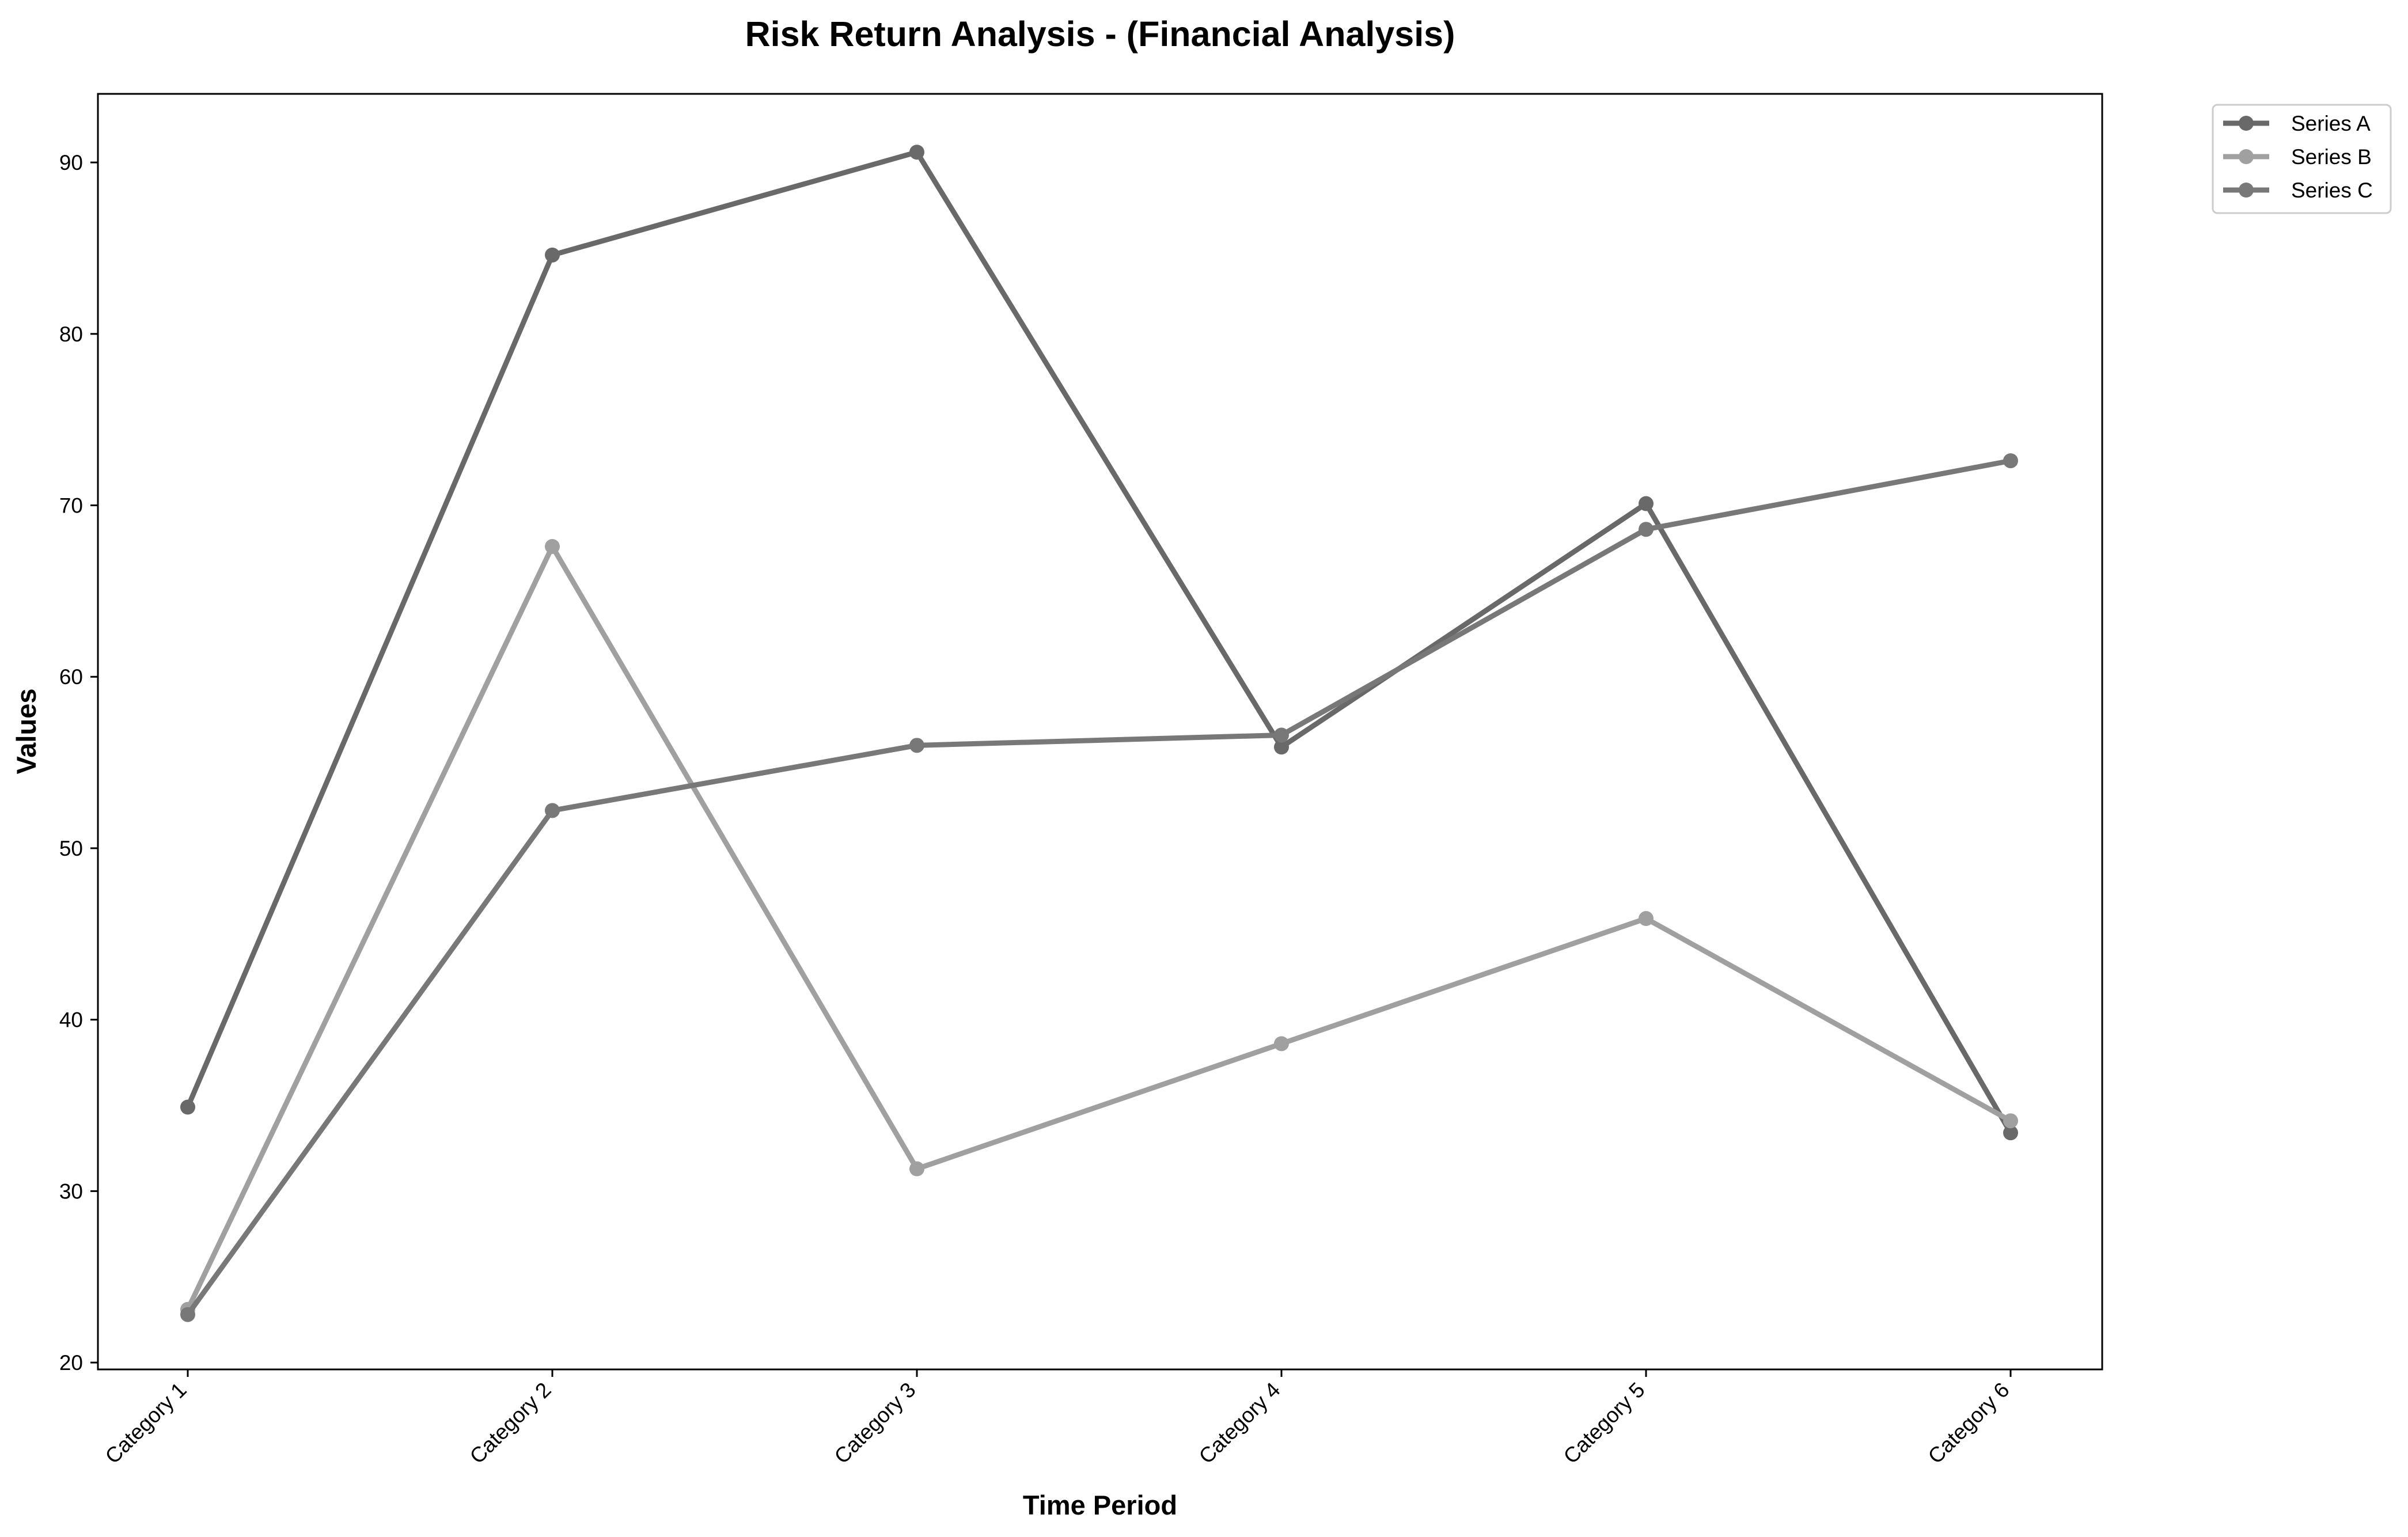  Describe the element at coordinates (71, 163) in the screenshot. I see `y-tick-label: 90` at that location.